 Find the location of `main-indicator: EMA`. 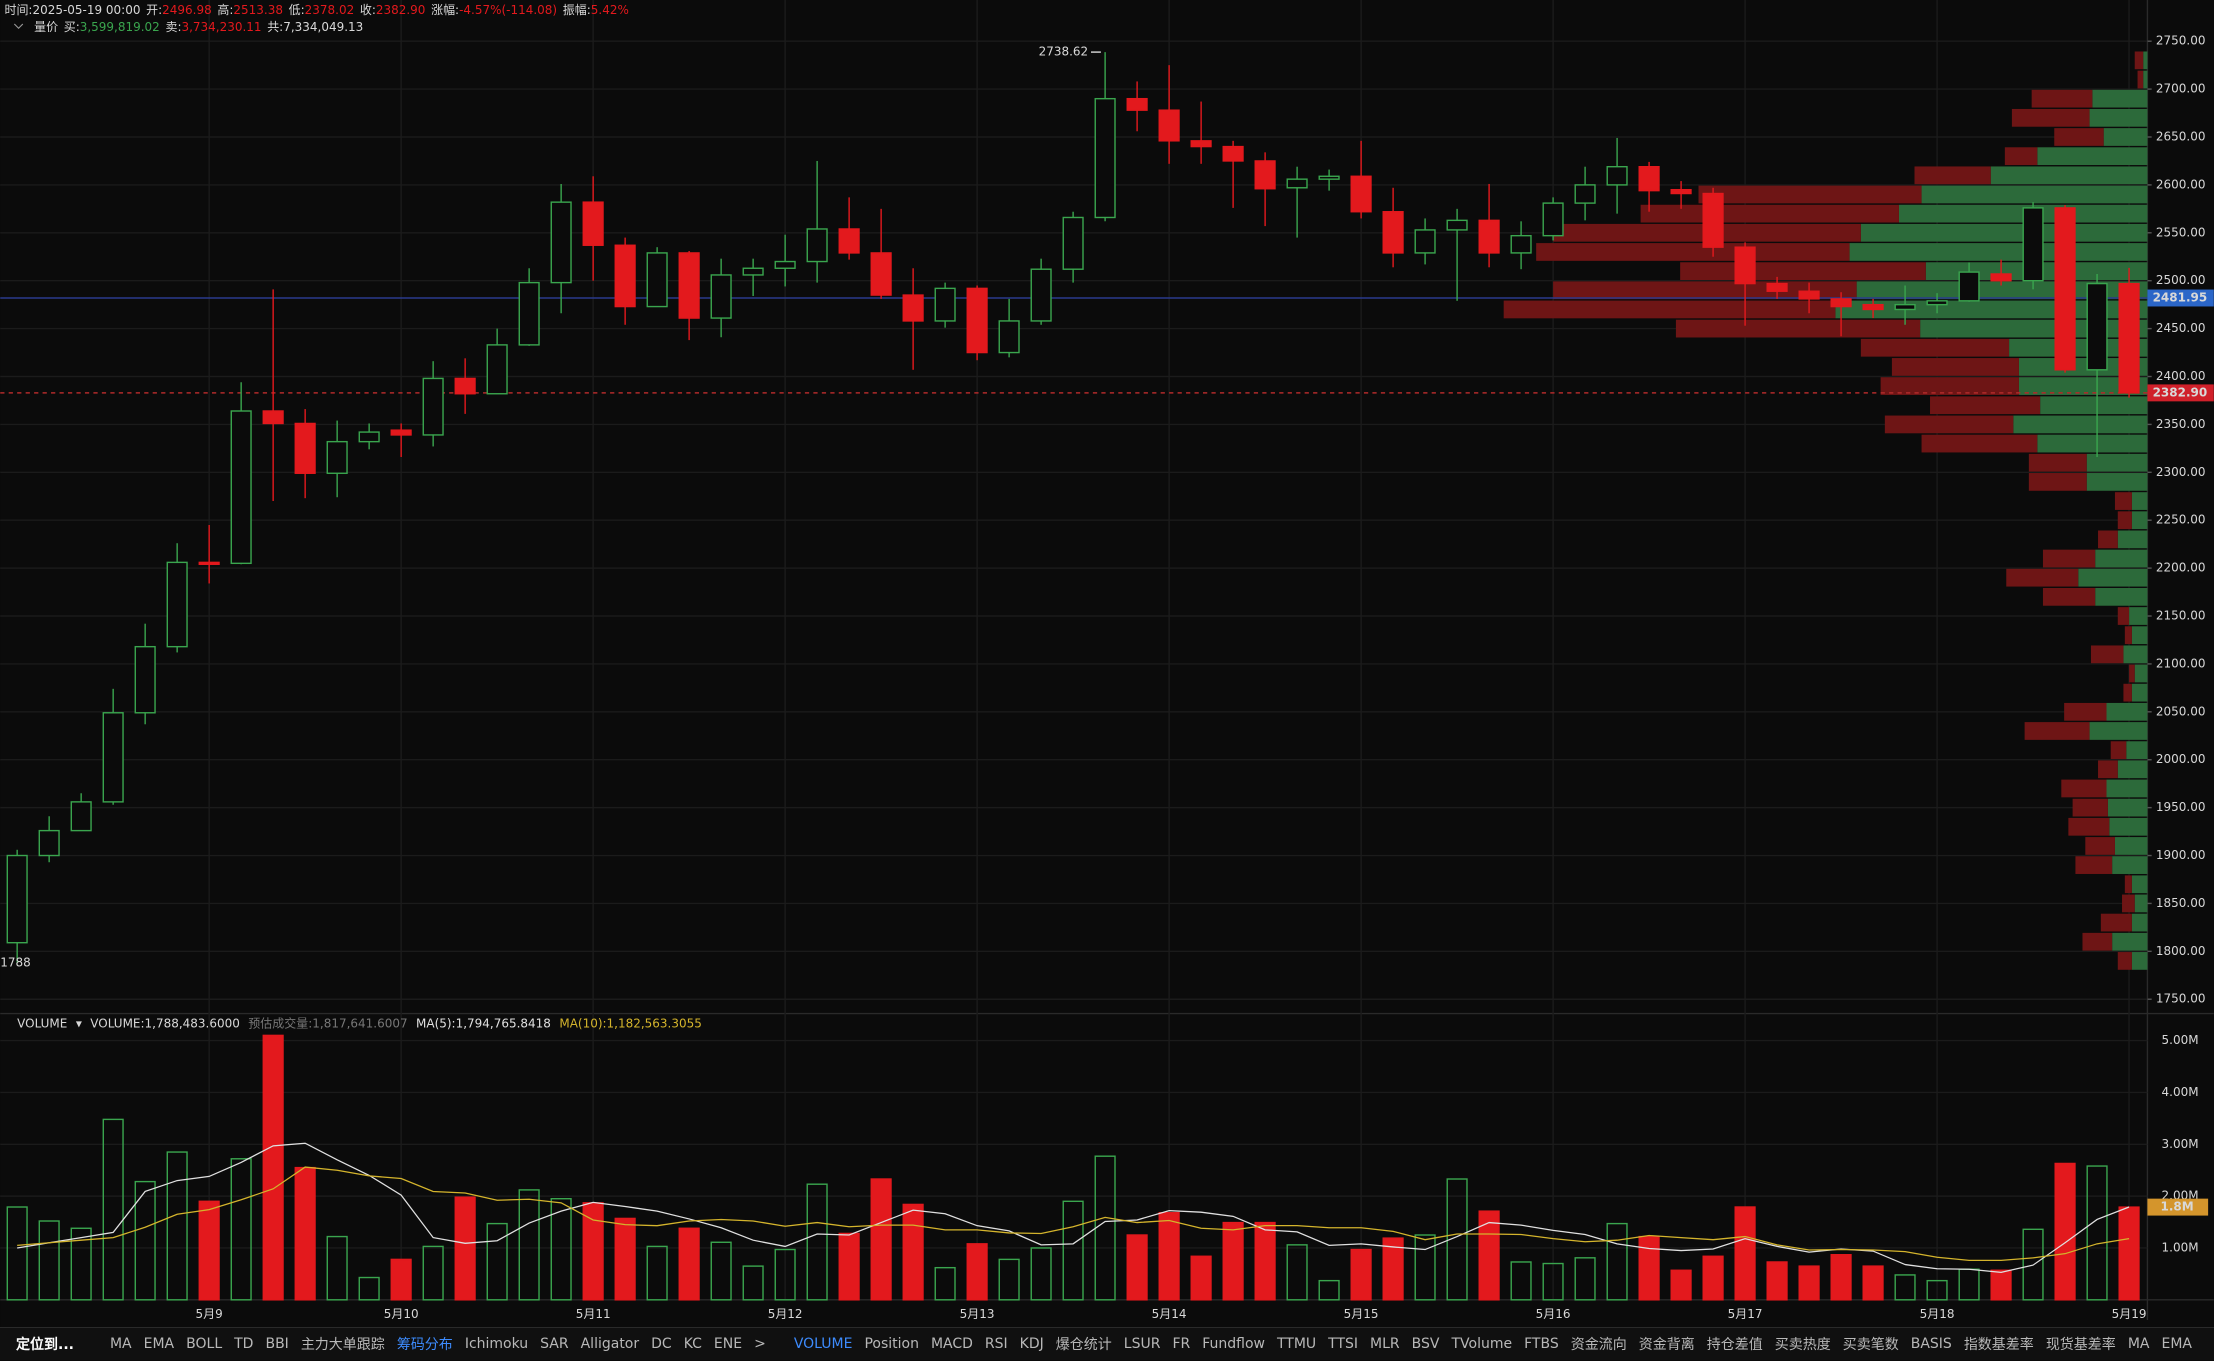

main-indicator: EMA is located at coordinates (159, 1344).